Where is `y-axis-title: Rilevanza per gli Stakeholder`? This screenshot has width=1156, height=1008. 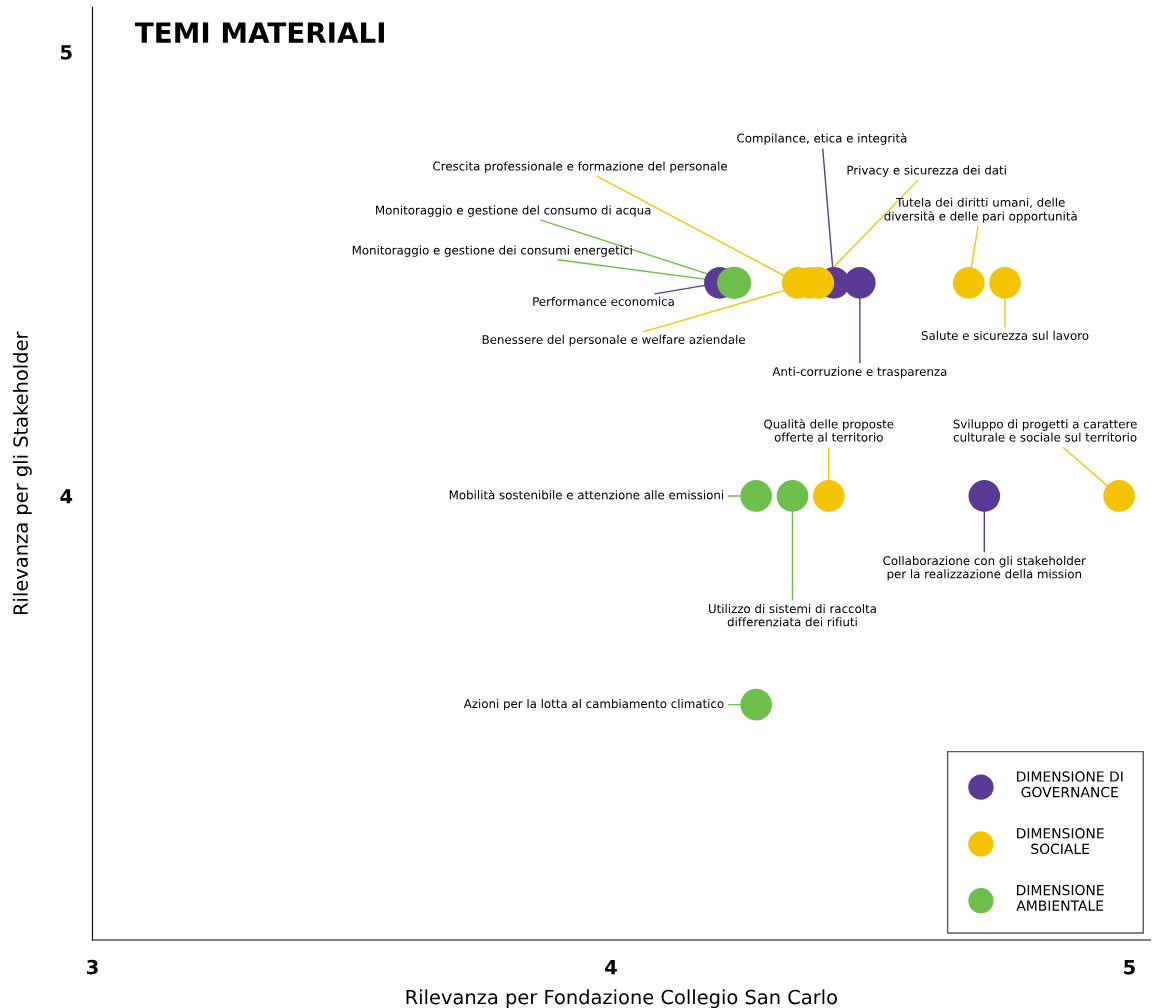 y-axis-title: Rilevanza per gli Stakeholder is located at coordinates (22, 473).